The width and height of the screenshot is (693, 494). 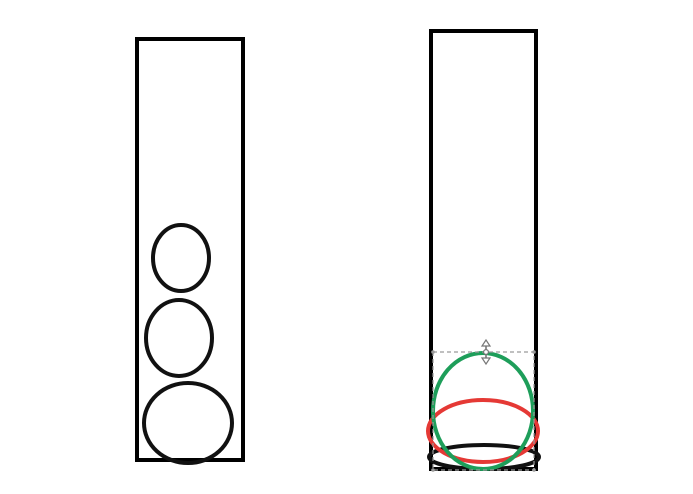 I want to click on right-tube, so click(x=483, y=250).